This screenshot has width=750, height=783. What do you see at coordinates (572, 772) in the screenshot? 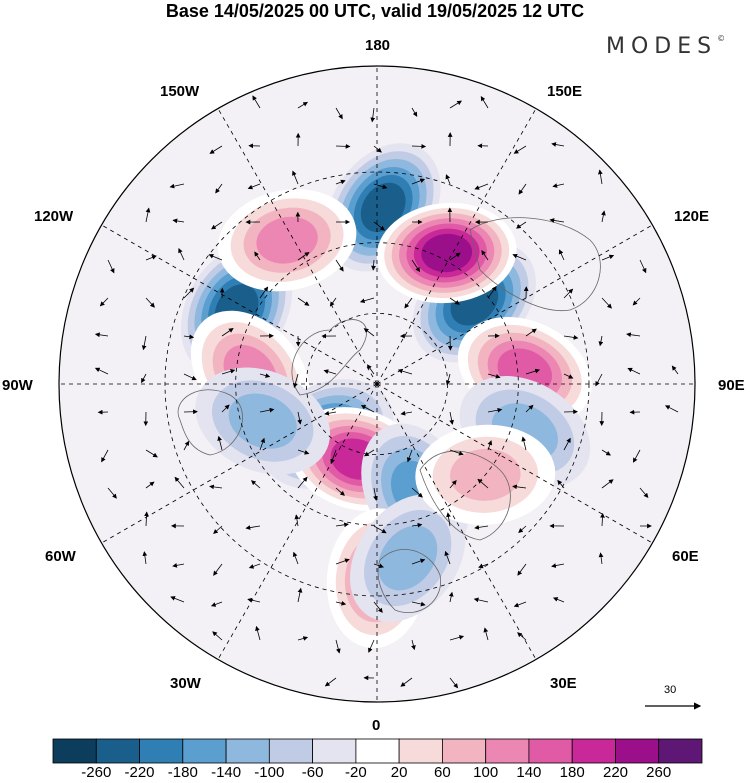
I see `colorbar-tick-label: 180` at bounding box center [572, 772].